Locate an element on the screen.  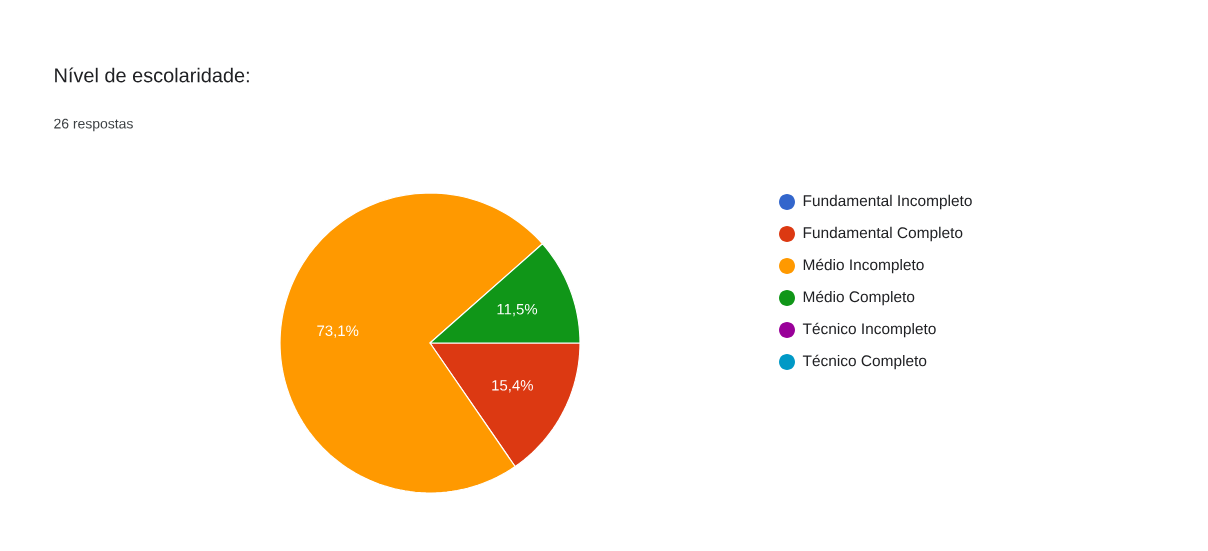
legend-label: Fundamental Incompleto is located at coordinates (887, 202).